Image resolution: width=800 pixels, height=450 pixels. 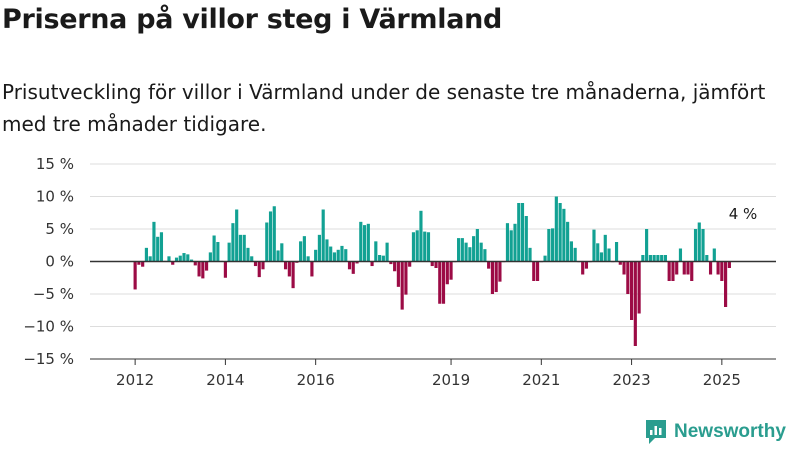 What do you see at coordinates (135, 379) in the screenshot?
I see `x-tick-label: 2012` at bounding box center [135, 379].